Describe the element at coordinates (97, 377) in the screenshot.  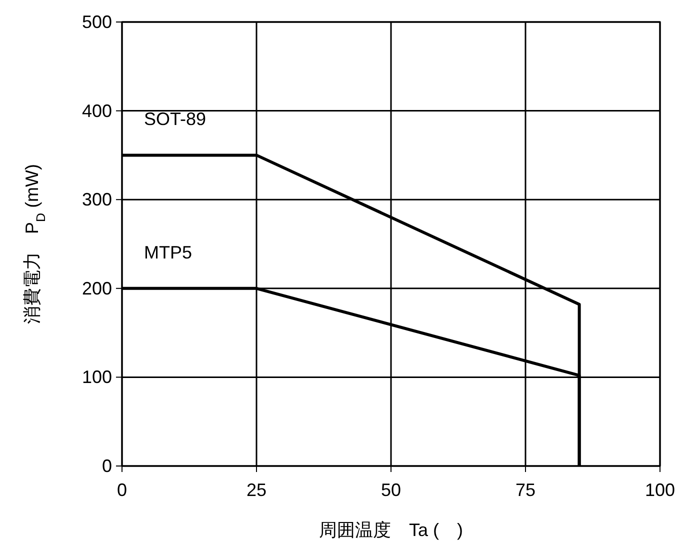
I see `y-tick-label: 100` at that location.